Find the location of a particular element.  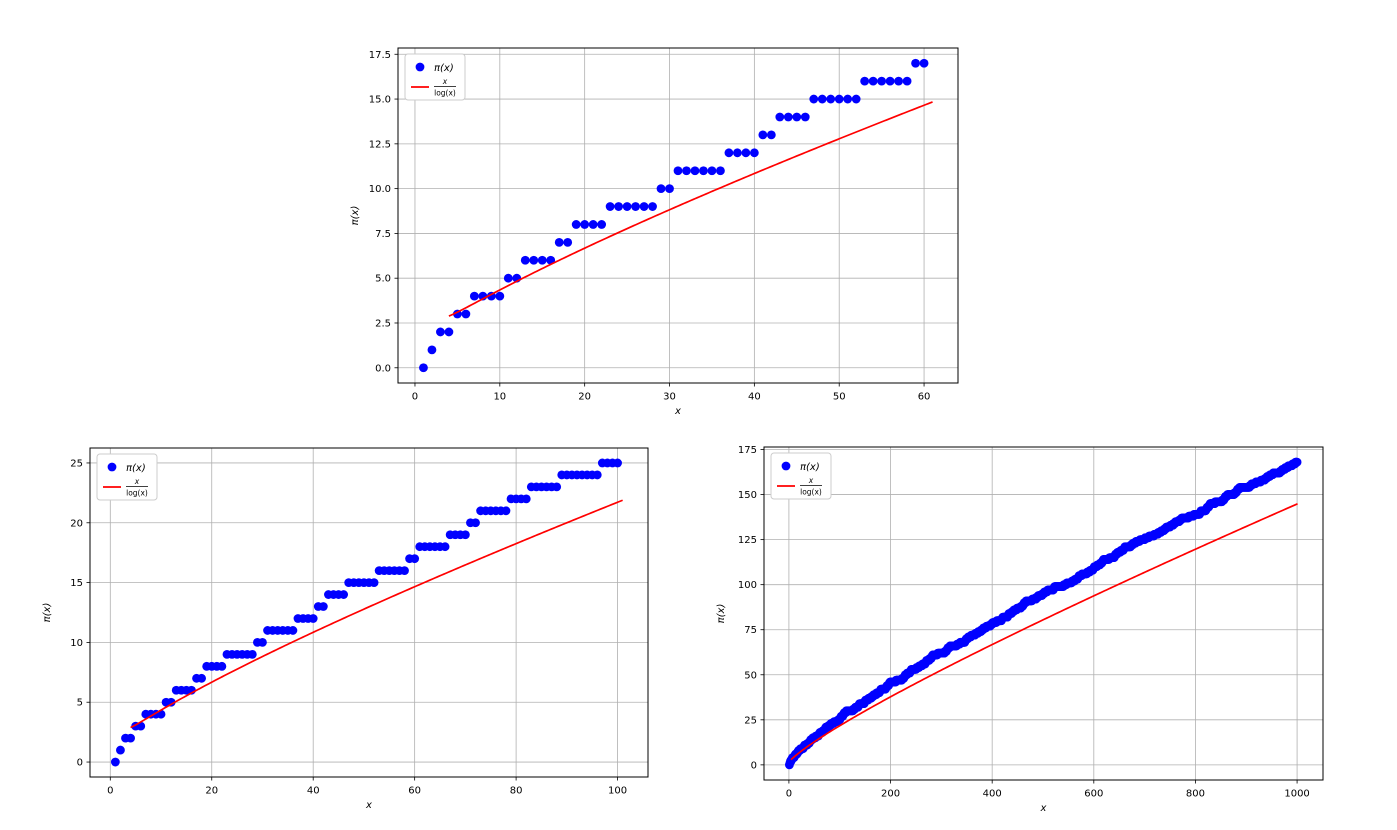

y-tick-label: 10 is located at coordinates (76, 643).